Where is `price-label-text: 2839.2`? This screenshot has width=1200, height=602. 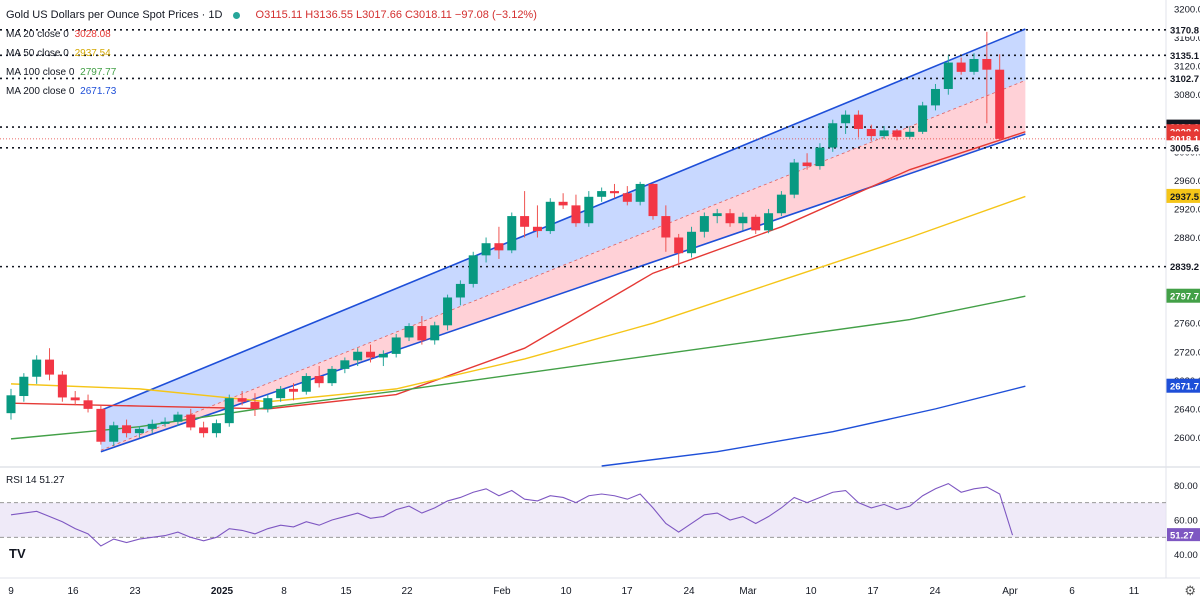
price-label-text: 2839.2 is located at coordinates (1184, 267).